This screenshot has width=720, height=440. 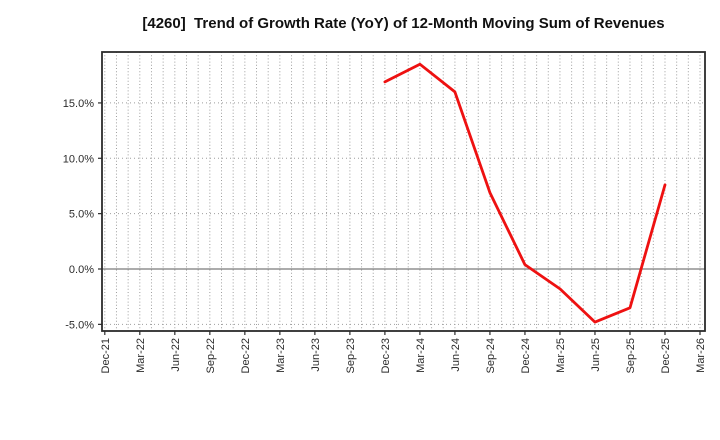 I want to click on x-axis-label: Dec-23, so click(x=386, y=355).